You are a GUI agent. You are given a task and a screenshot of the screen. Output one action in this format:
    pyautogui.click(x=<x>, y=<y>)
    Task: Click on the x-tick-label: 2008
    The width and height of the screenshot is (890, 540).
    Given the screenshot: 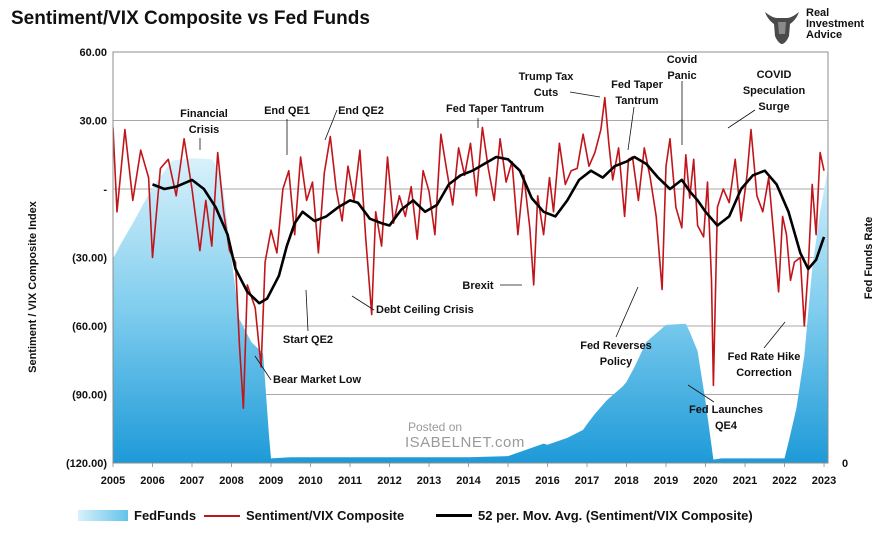 What is the action you would take?
    pyautogui.click(x=231, y=481)
    